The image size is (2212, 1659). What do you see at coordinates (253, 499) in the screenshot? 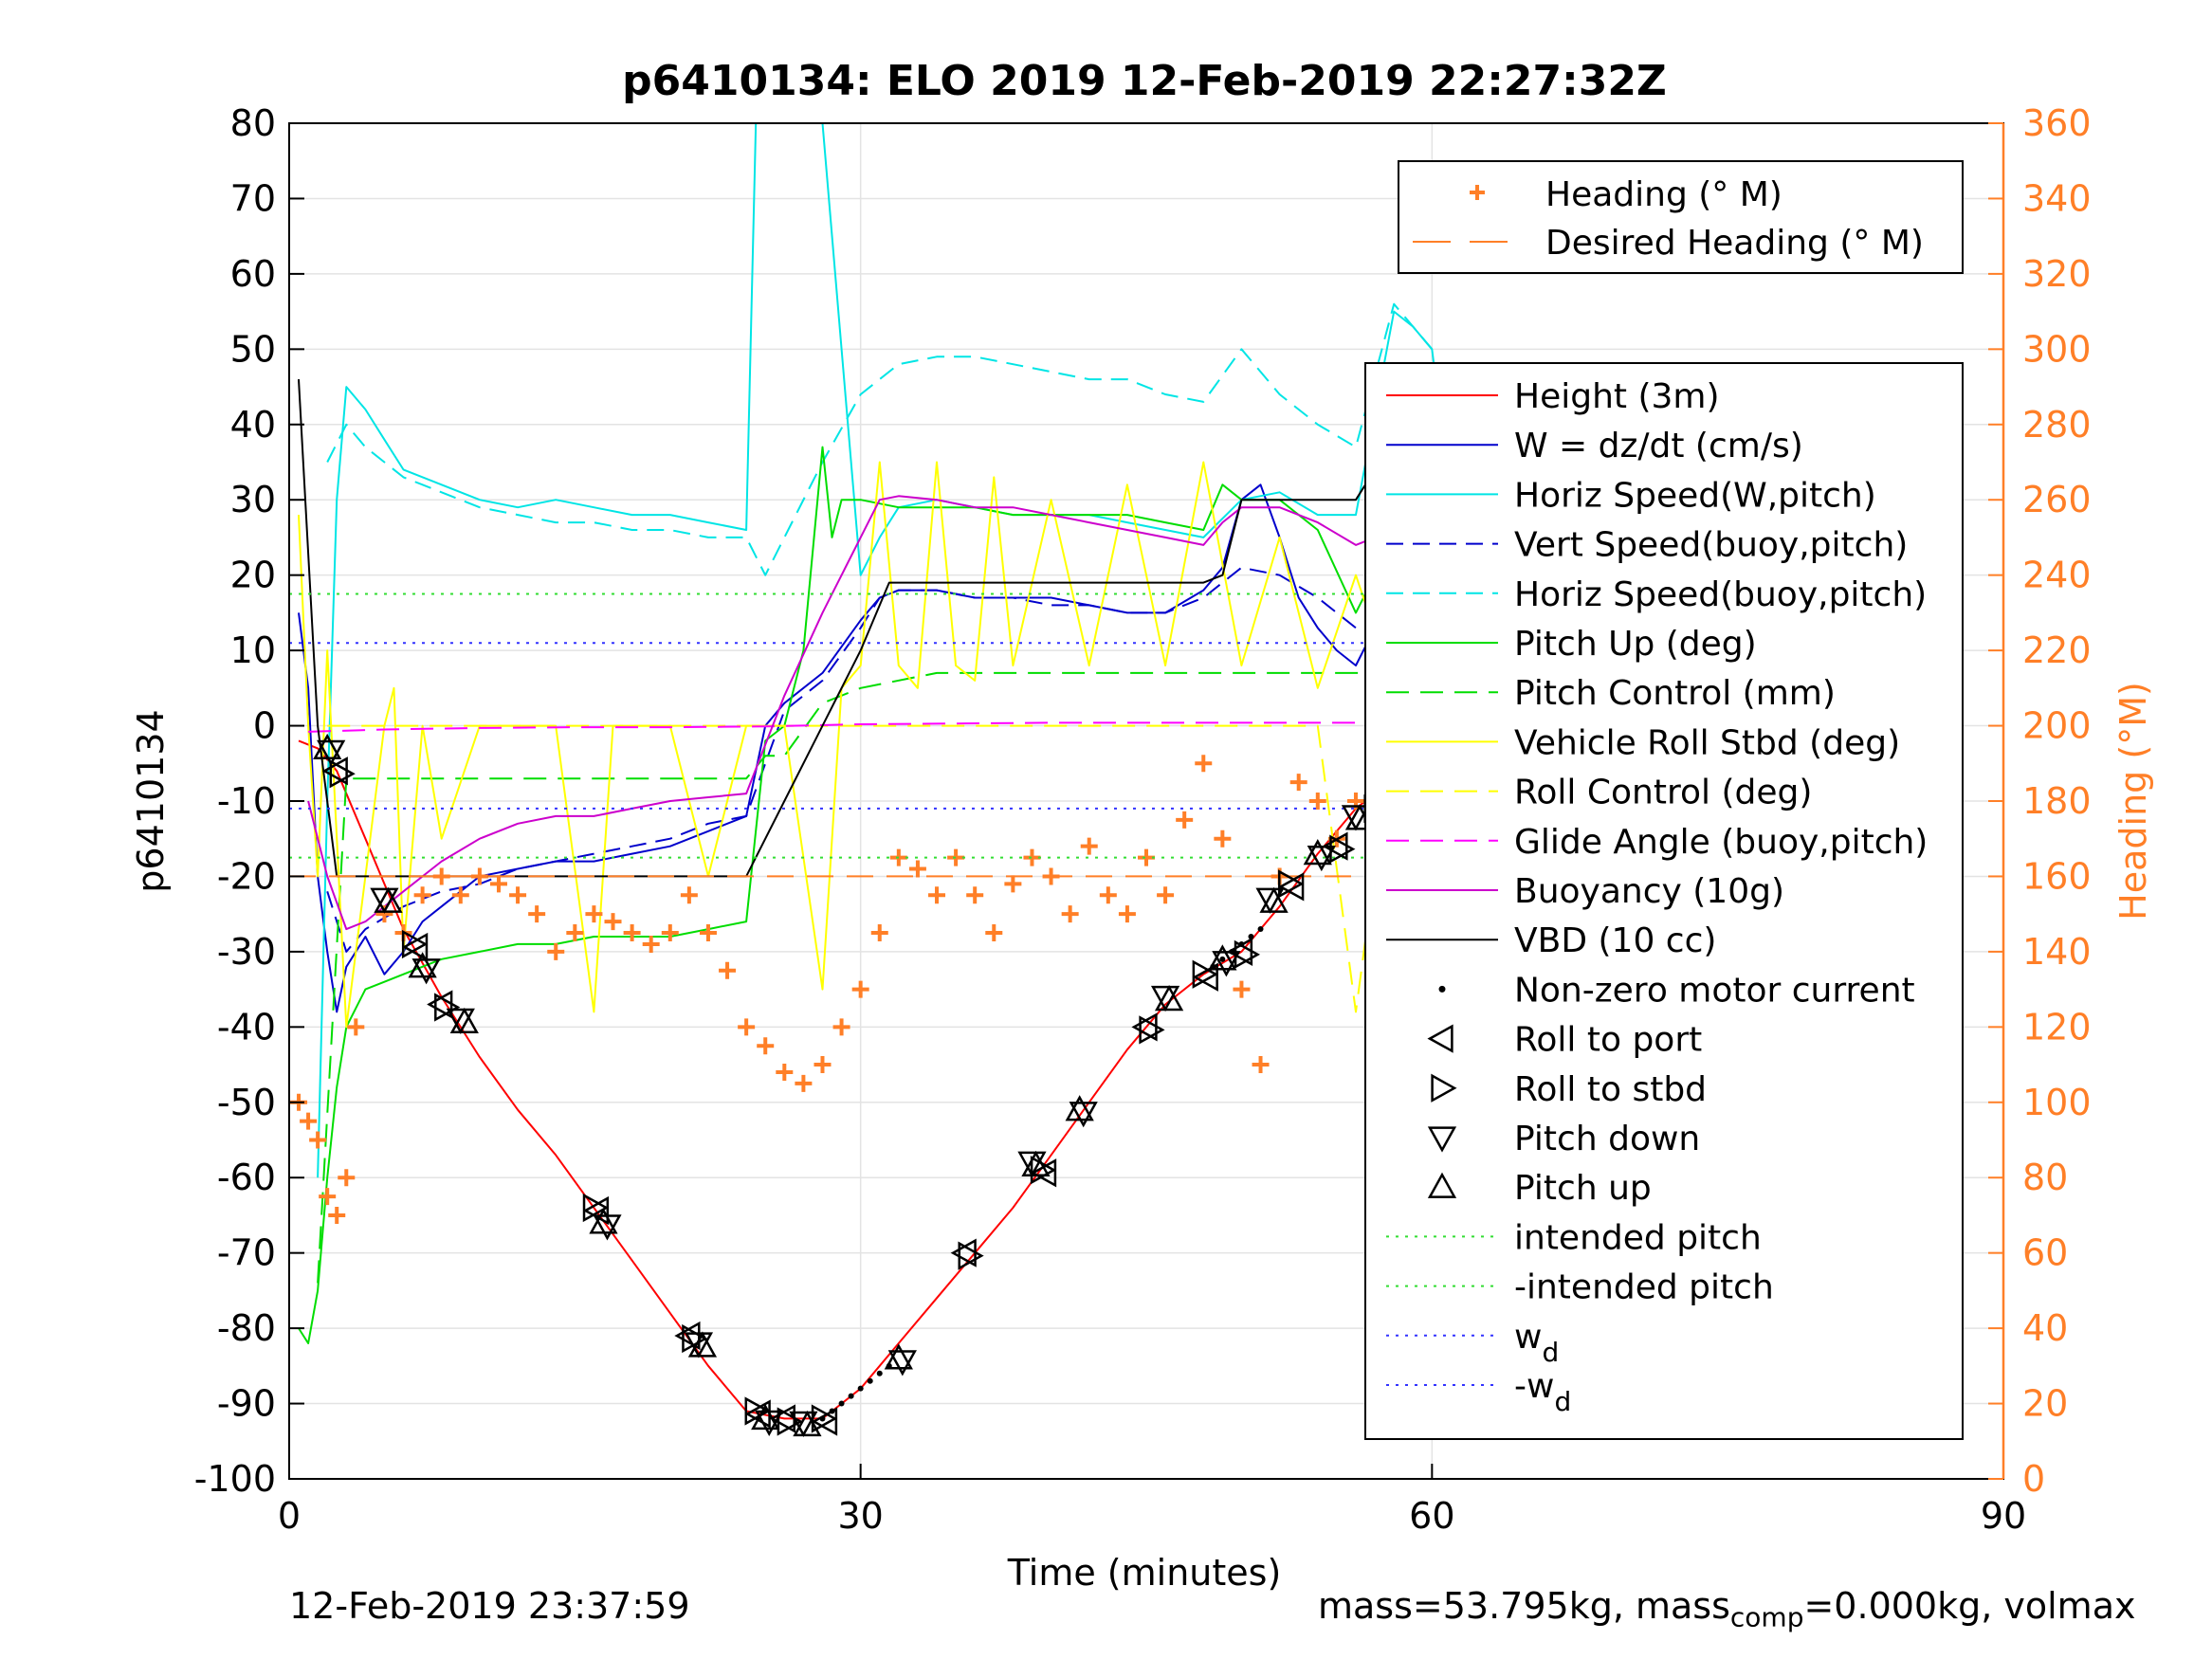
I see `y-tick-label: 30` at bounding box center [253, 499].